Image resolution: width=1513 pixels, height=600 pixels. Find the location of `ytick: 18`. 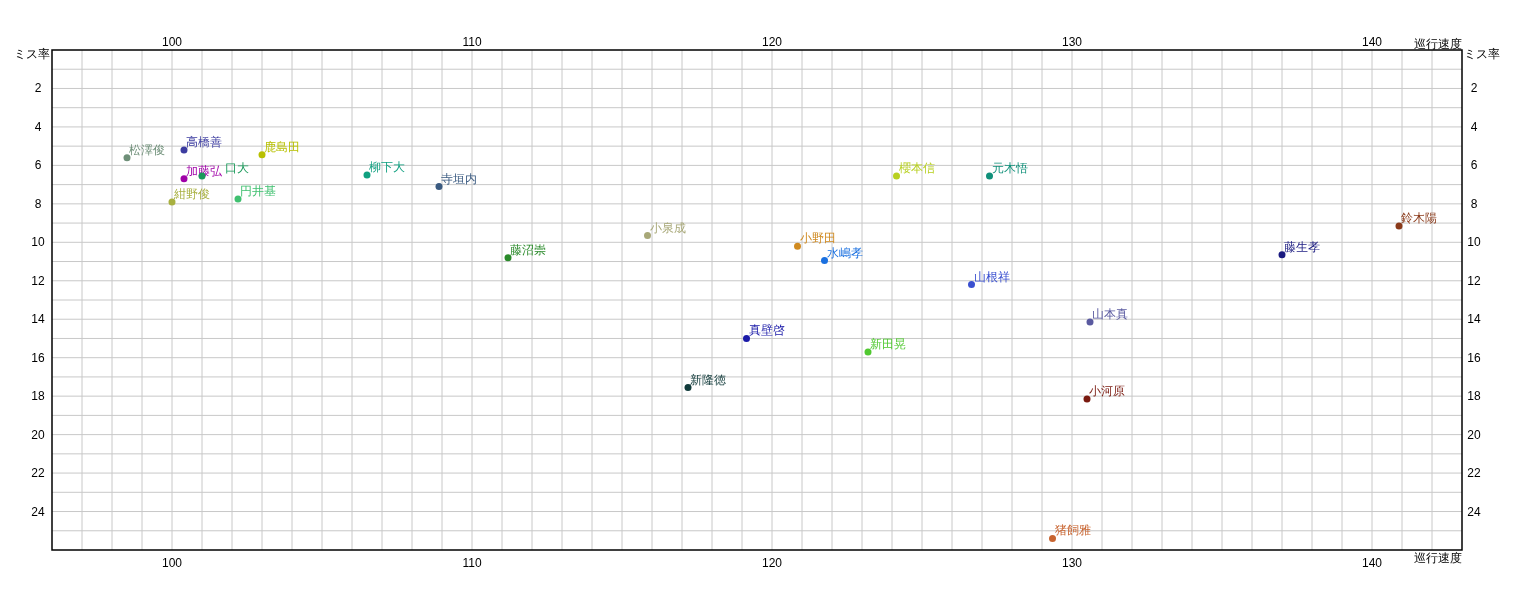

ytick: 18 is located at coordinates (38, 396).